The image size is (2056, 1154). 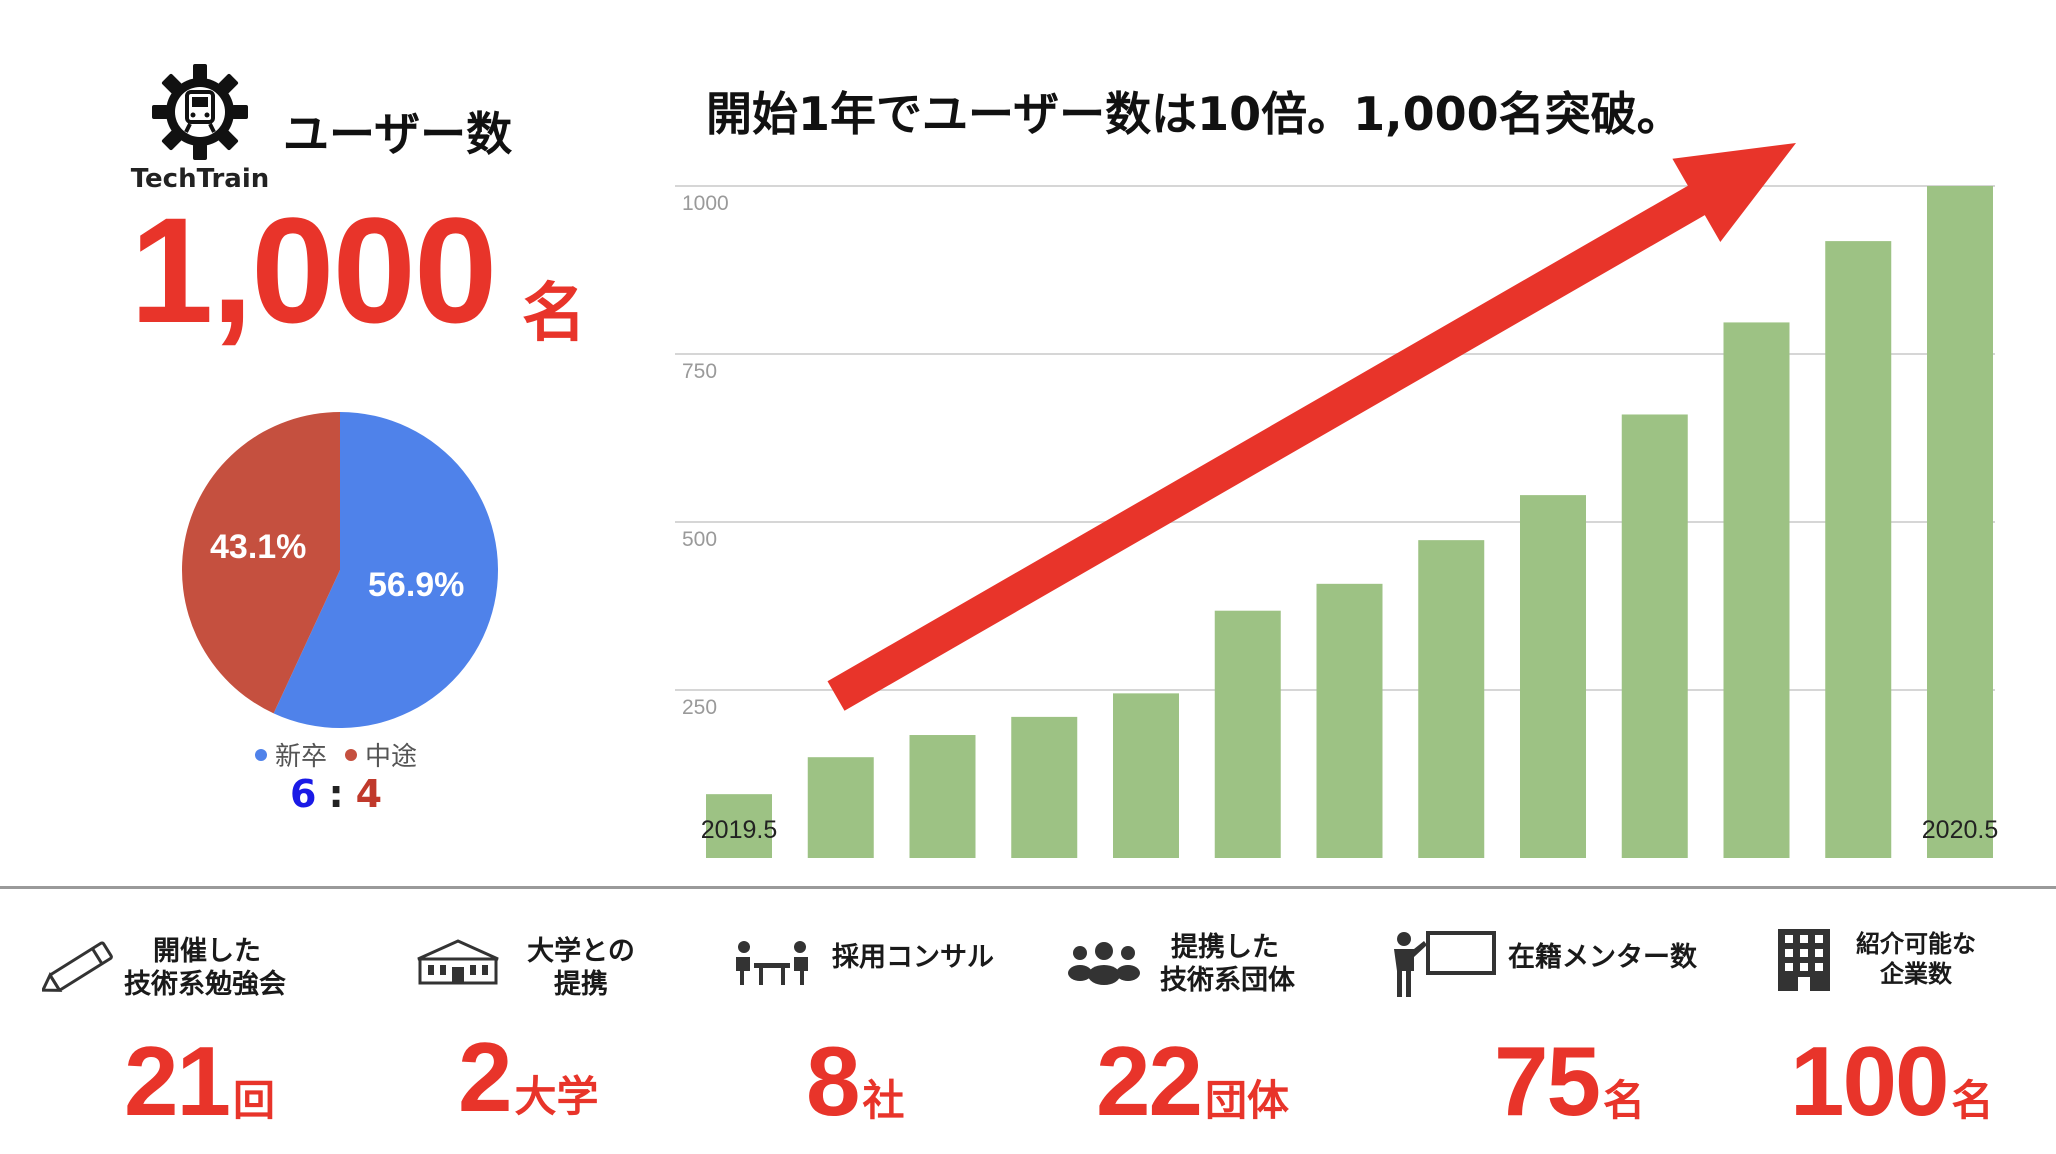 What do you see at coordinates (1960, 830) in the screenshot?
I see `x-tick-label-last: 2020.5` at bounding box center [1960, 830].